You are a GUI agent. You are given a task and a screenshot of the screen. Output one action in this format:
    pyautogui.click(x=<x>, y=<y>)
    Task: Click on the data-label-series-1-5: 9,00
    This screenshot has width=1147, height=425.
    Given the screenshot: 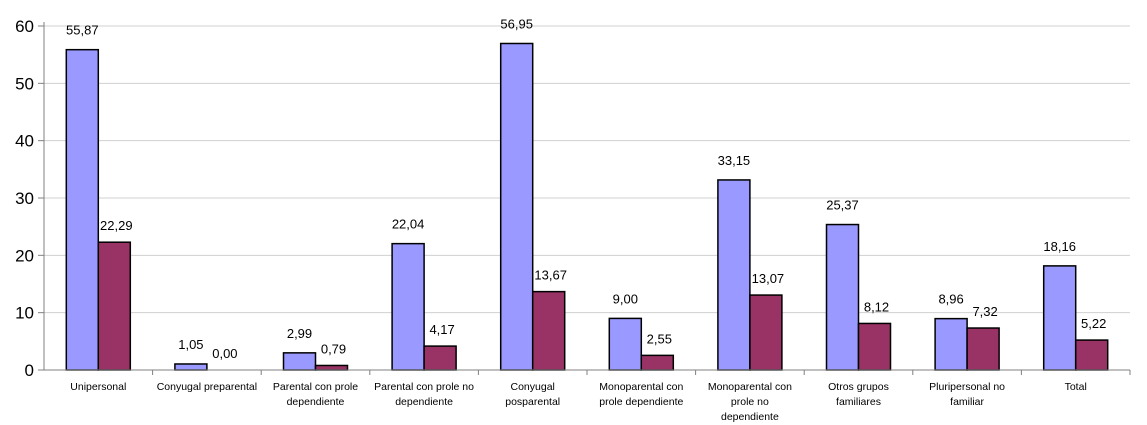 What is the action you would take?
    pyautogui.click(x=625, y=298)
    